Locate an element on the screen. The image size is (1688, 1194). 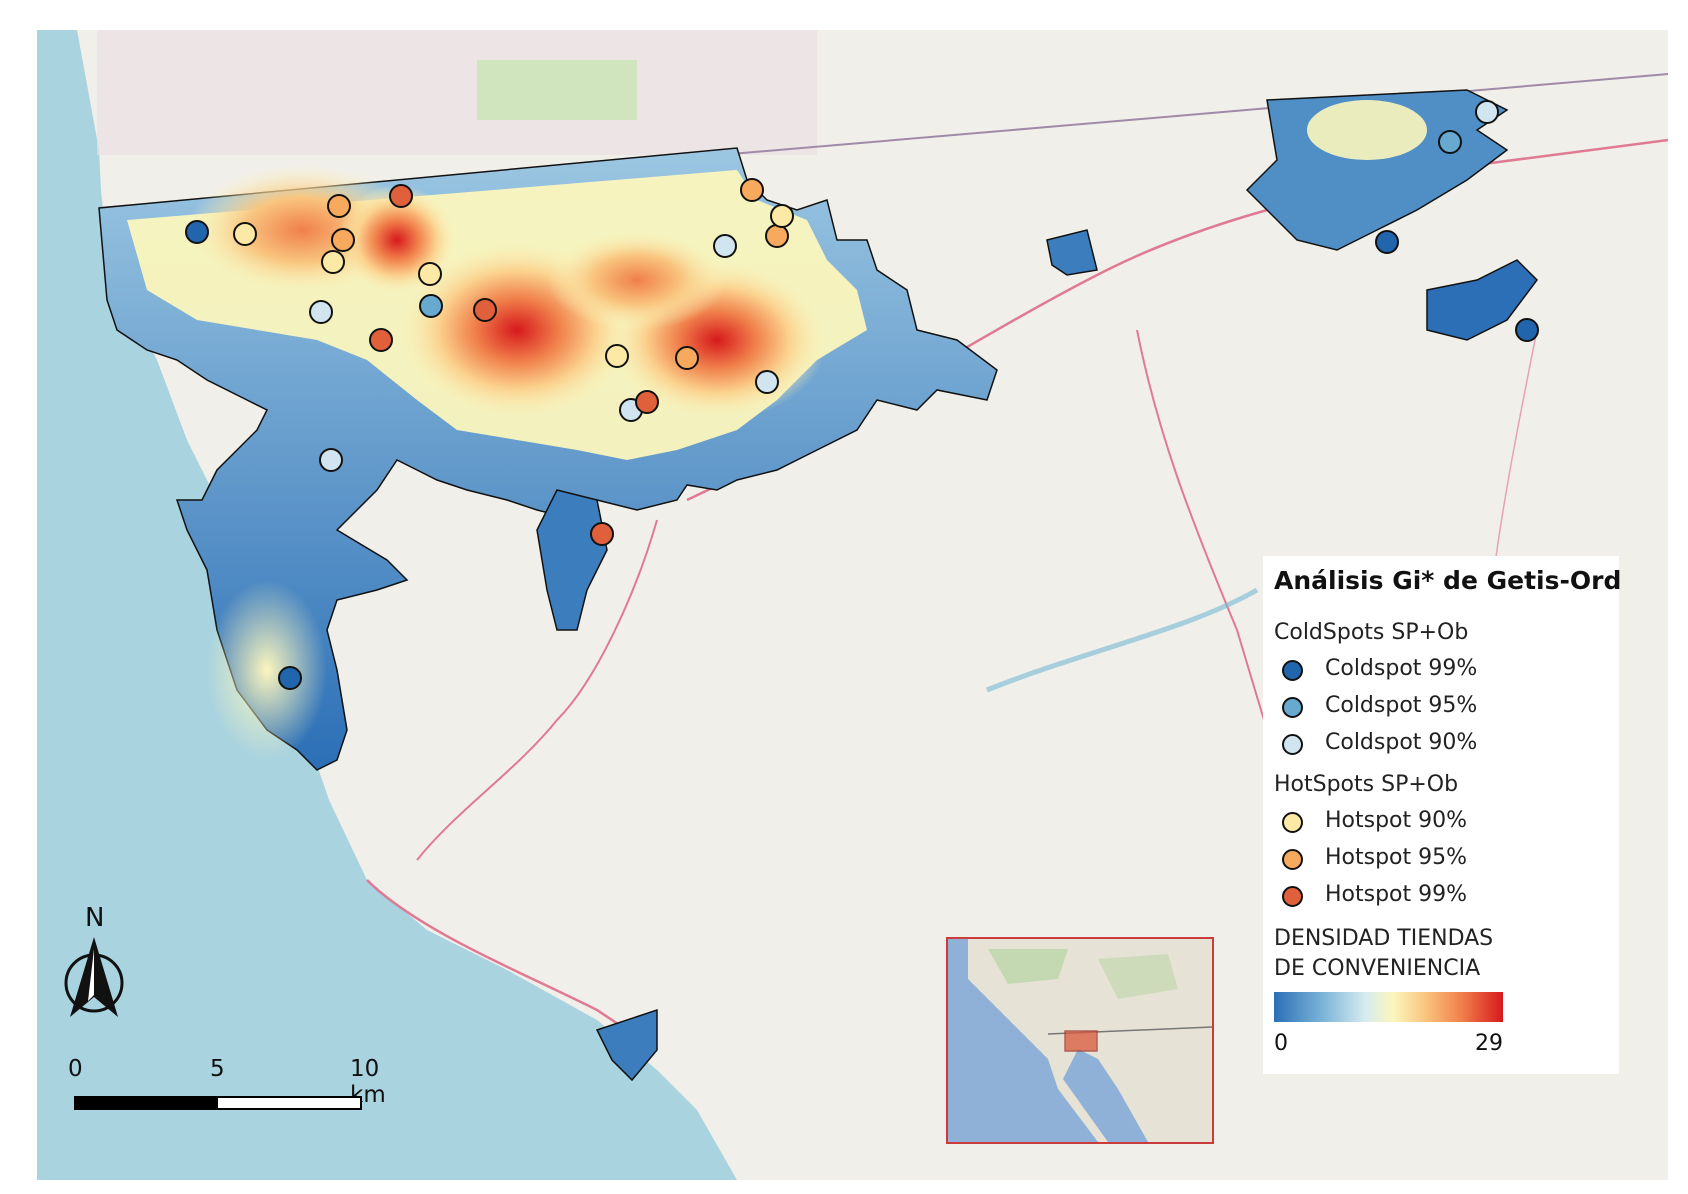
park-area is located at coordinates (557, 90).